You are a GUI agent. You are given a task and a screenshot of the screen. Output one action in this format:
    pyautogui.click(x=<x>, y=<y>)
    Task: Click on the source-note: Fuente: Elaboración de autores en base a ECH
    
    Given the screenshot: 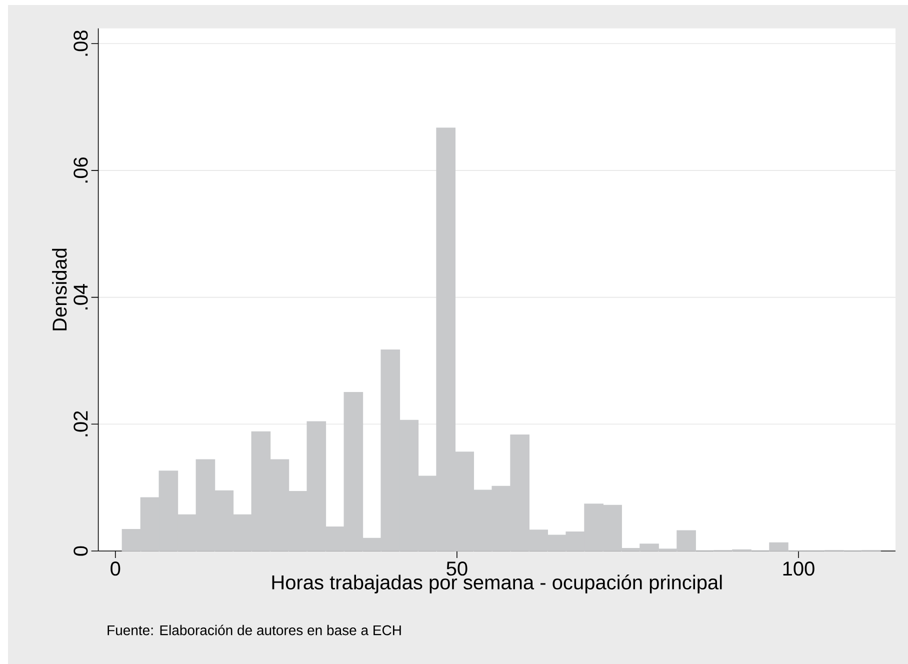 What is the action you would take?
    pyautogui.click(x=254, y=630)
    